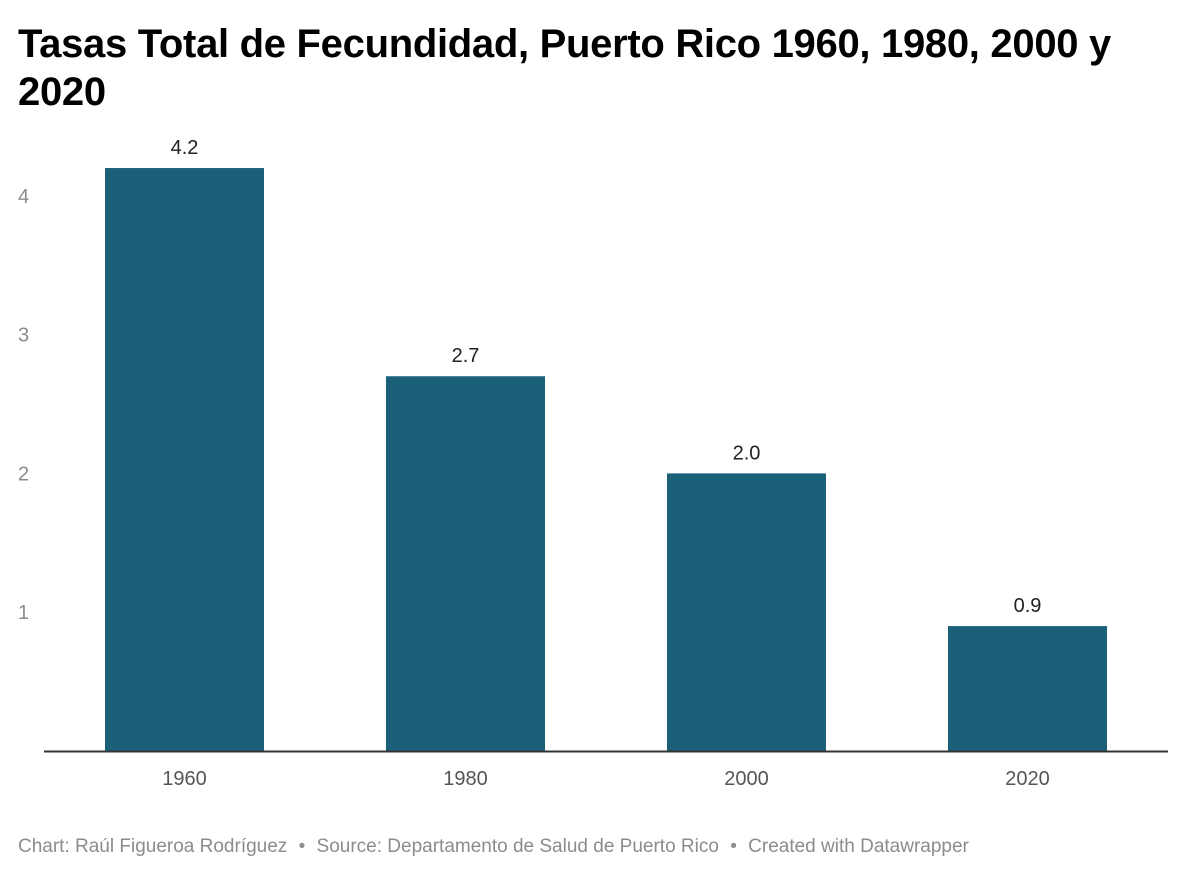 The height and width of the screenshot is (881, 1200). What do you see at coordinates (465, 779) in the screenshot?
I see `x-tick-label: 1980` at bounding box center [465, 779].